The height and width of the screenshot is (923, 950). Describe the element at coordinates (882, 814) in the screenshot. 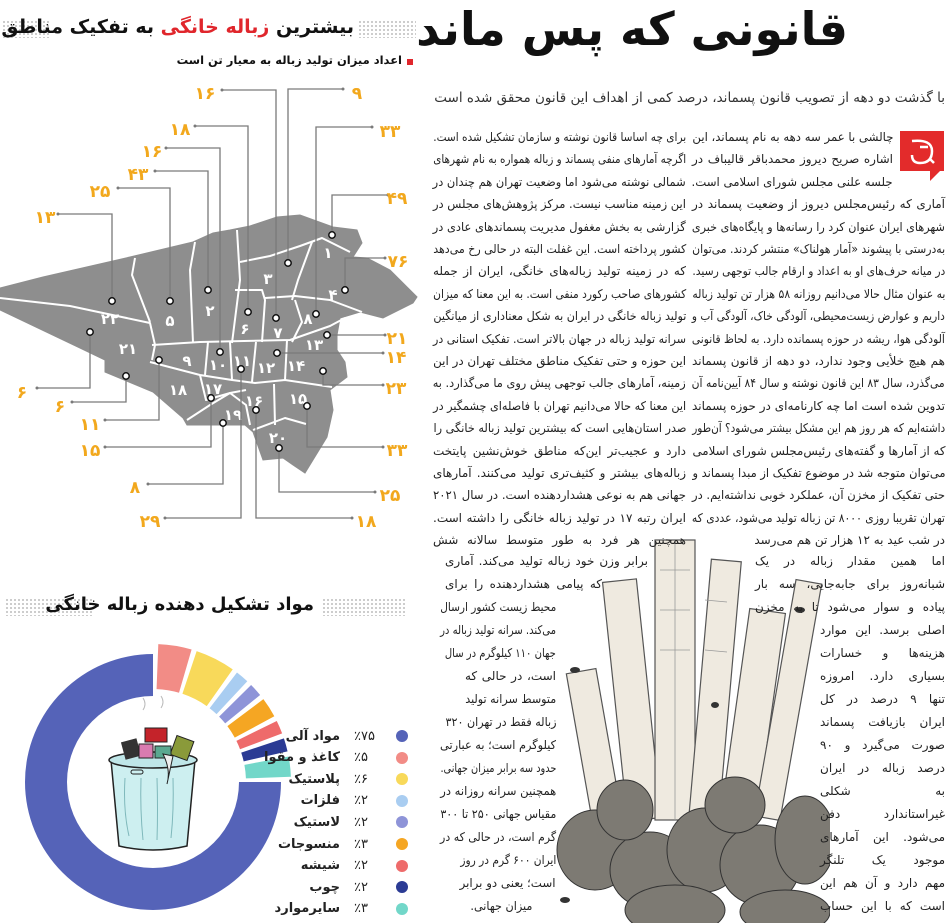

I see `article-text: غیراستاندارد دفن` at that location.